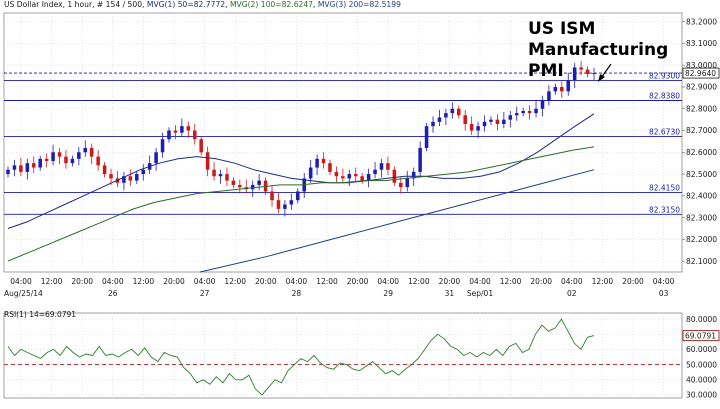 This screenshot has width=720, height=409. I want to click on price-tick-label: 82.2000, so click(701, 239).